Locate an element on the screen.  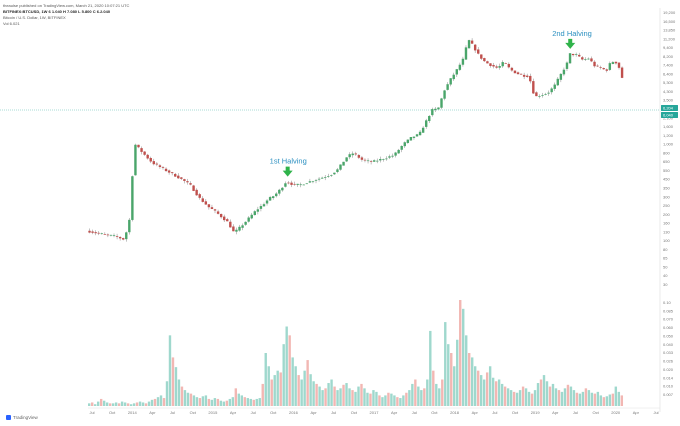
time-tick-label: Jul is located at coordinates (494, 412).